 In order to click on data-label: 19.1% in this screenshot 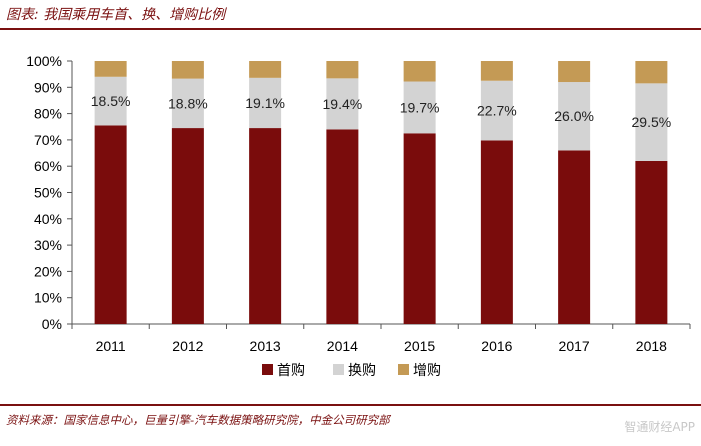, I will do `click(265, 103)`.